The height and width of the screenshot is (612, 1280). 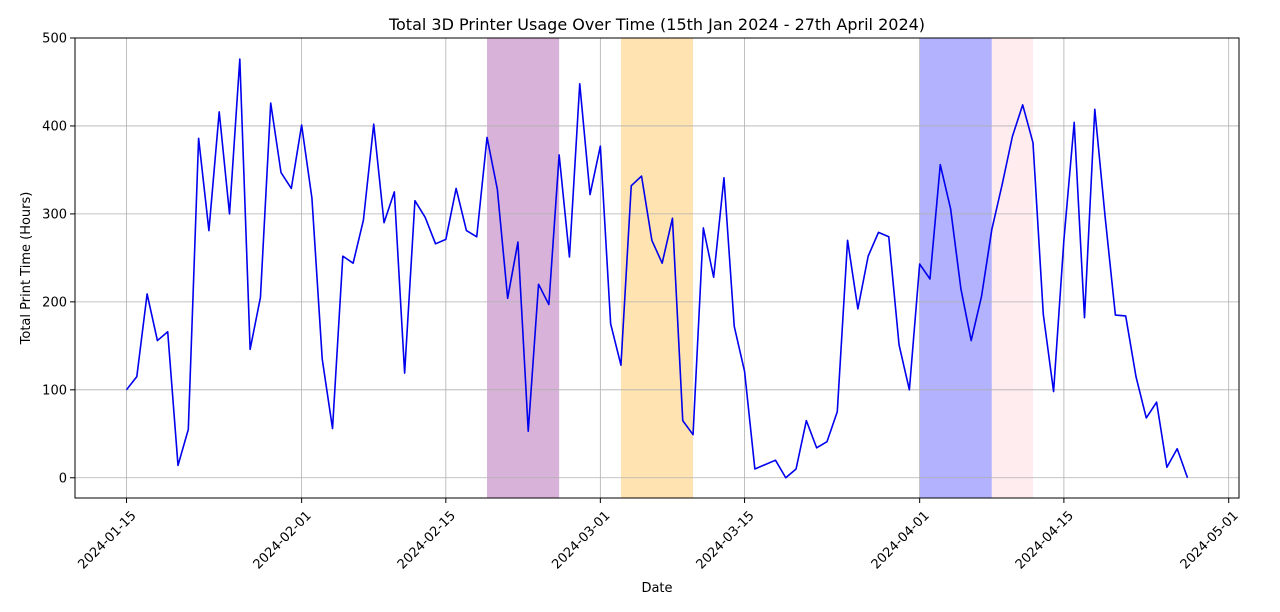 I want to click on y-tick-label: 100, so click(x=54, y=390).